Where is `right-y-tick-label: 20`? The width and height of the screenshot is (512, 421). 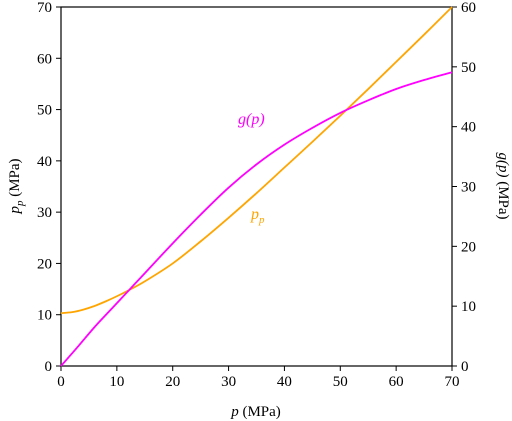
right-y-tick-label: 20 is located at coordinates (468, 247).